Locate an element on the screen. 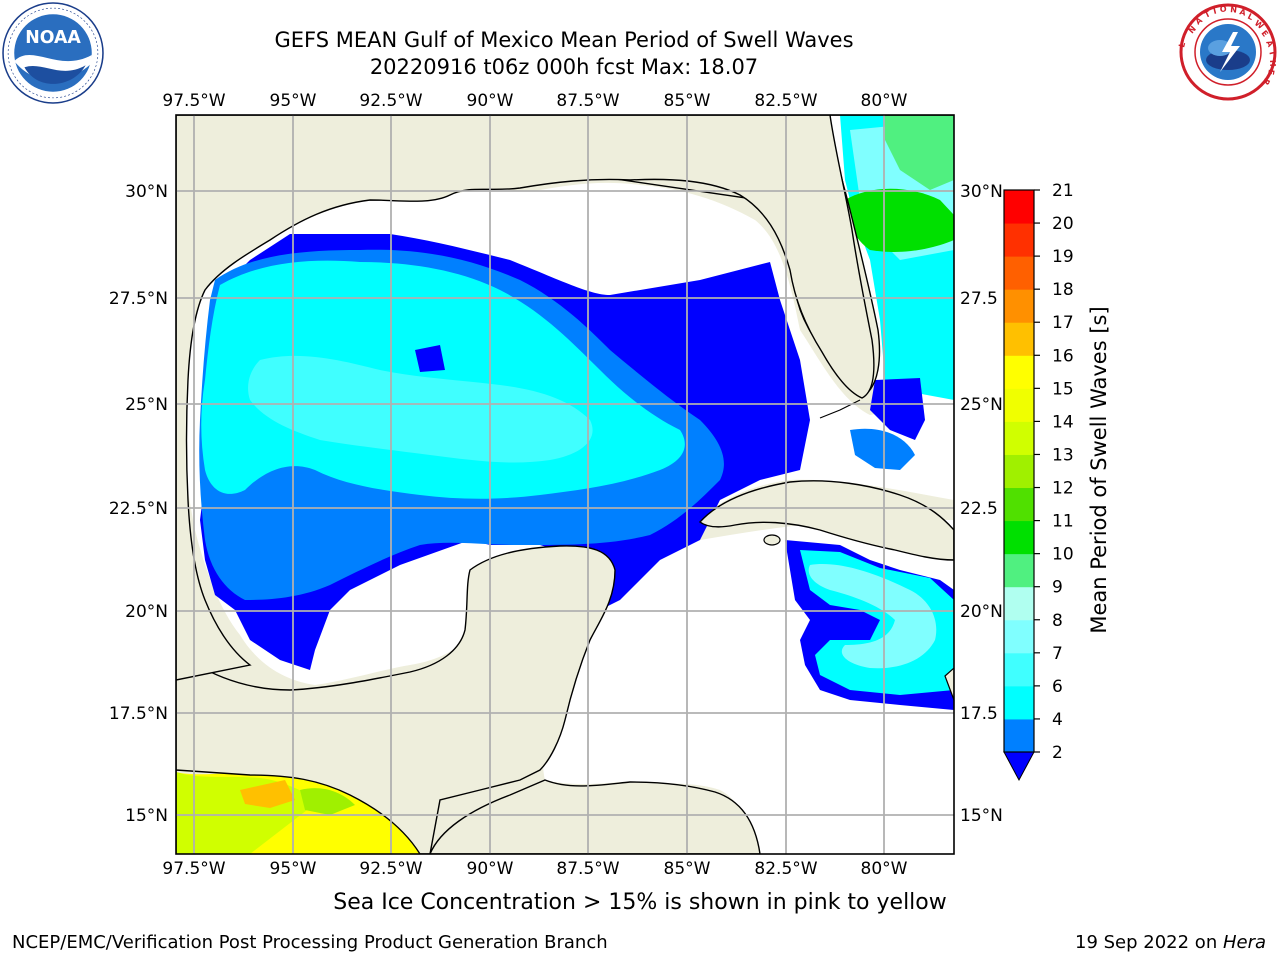 The height and width of the screenshot is (960, 1280). svg-text: NOAA is located at coordinates (53, 38).